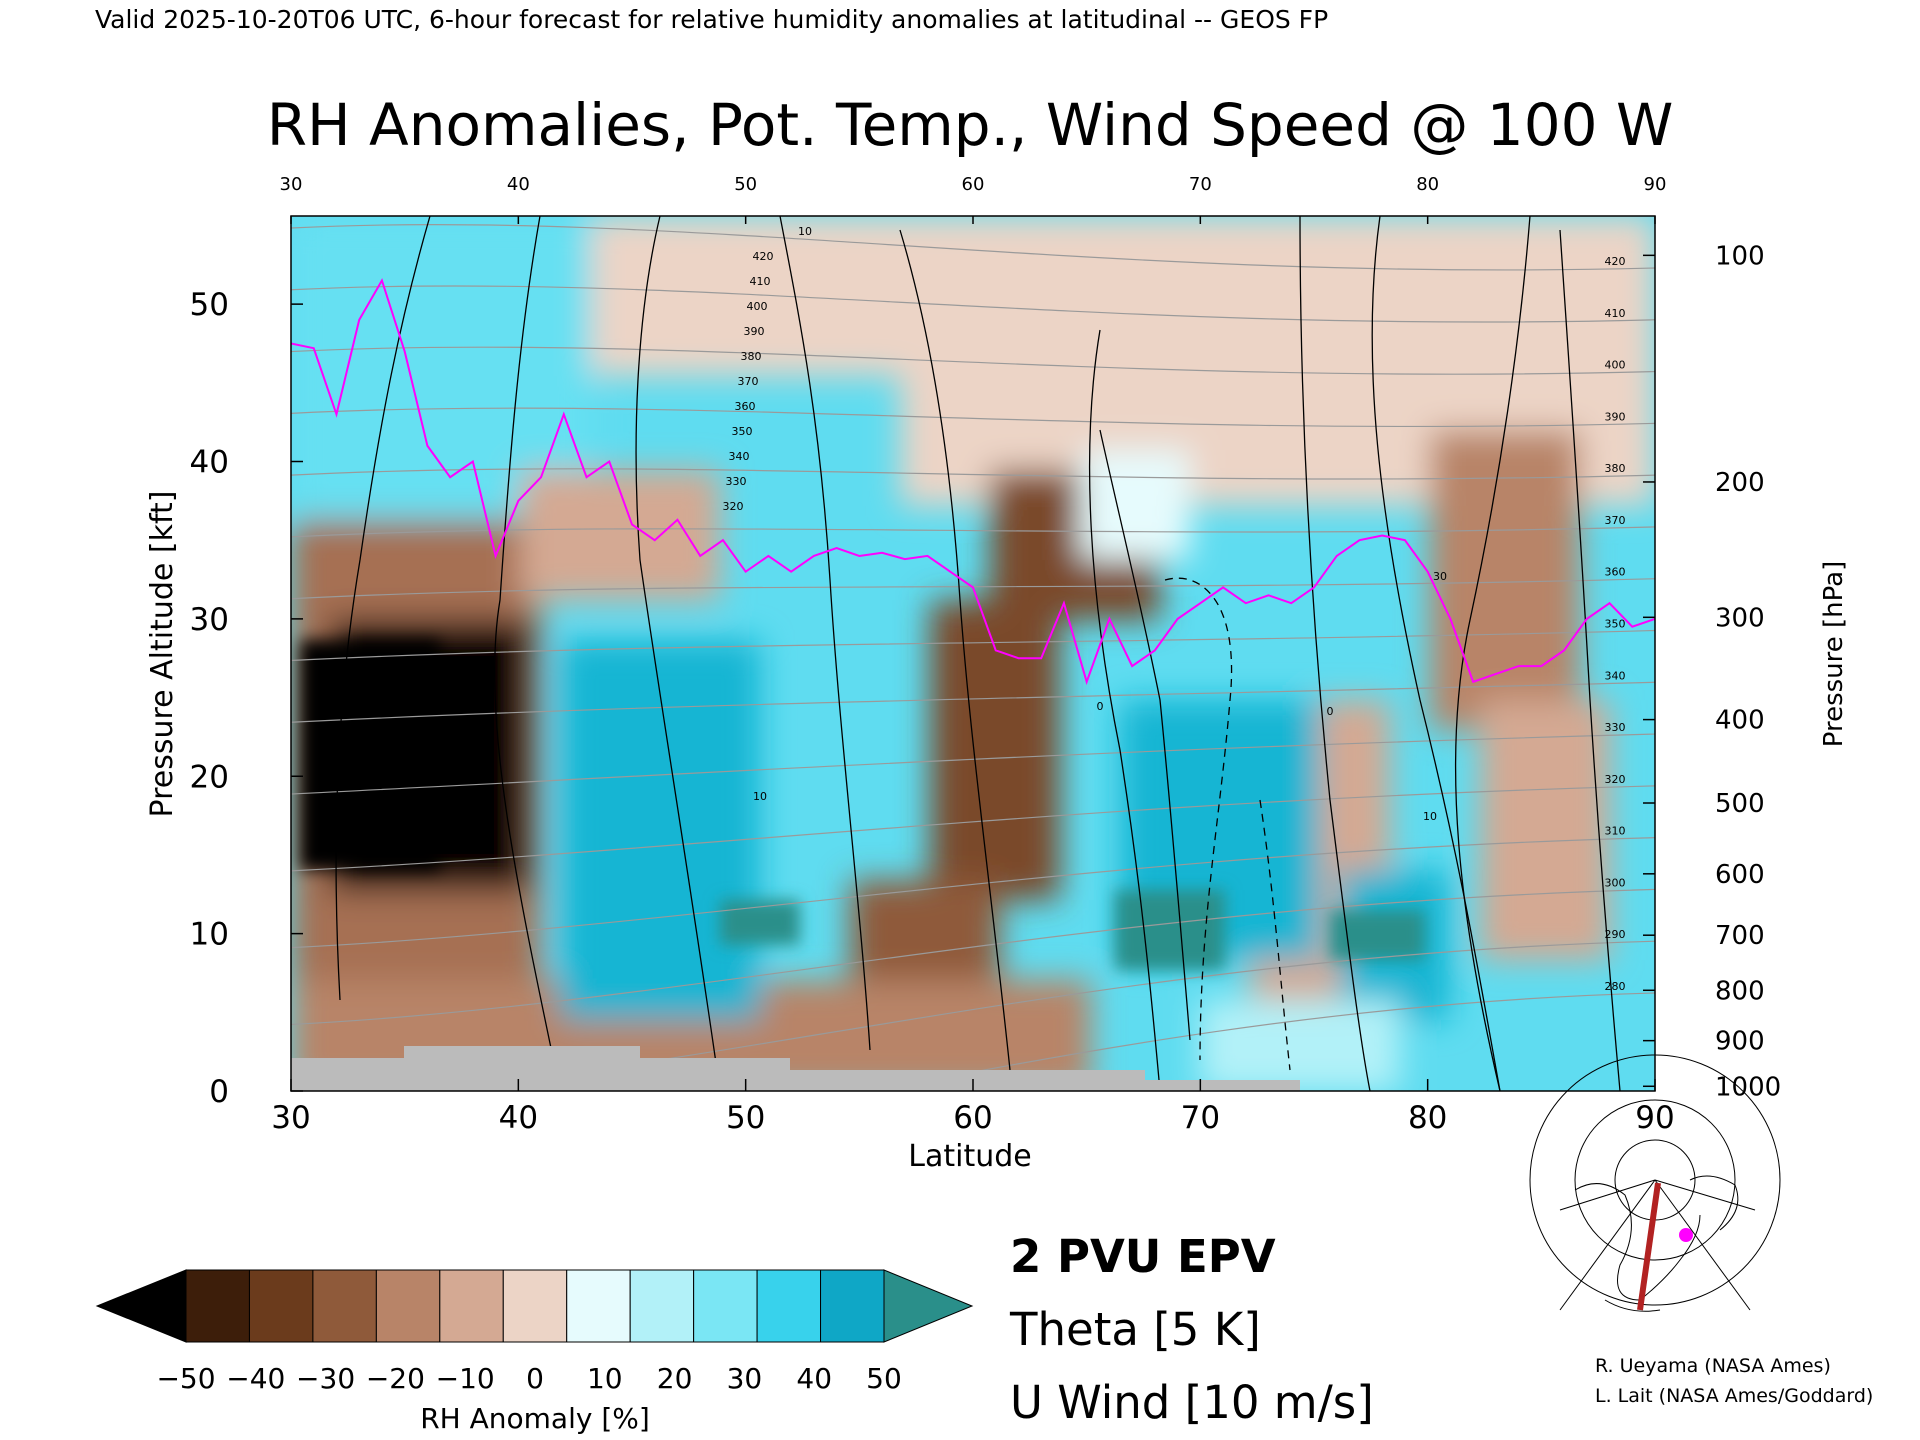  What do you see at coordinates (745, 1118) in the screenshot?
I see `x-tick-label: 50` at bounding box center [745, 1118].